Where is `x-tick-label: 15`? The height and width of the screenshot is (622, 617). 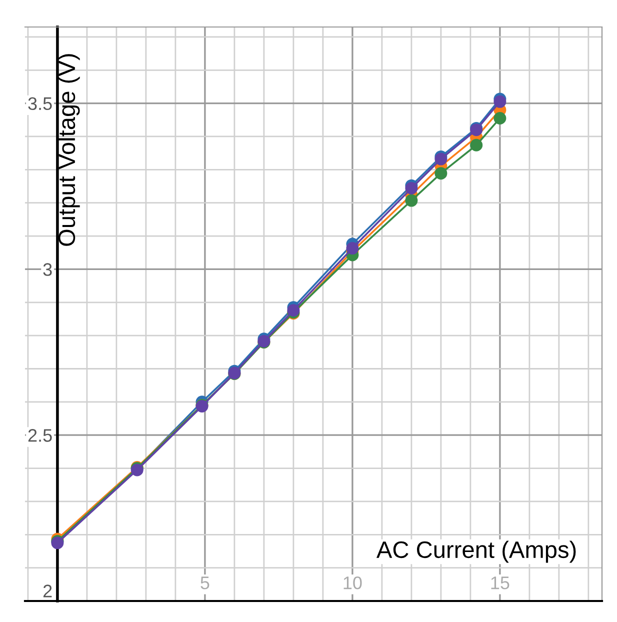 x-tick-label: 15 is located at coordinates (500, 583).